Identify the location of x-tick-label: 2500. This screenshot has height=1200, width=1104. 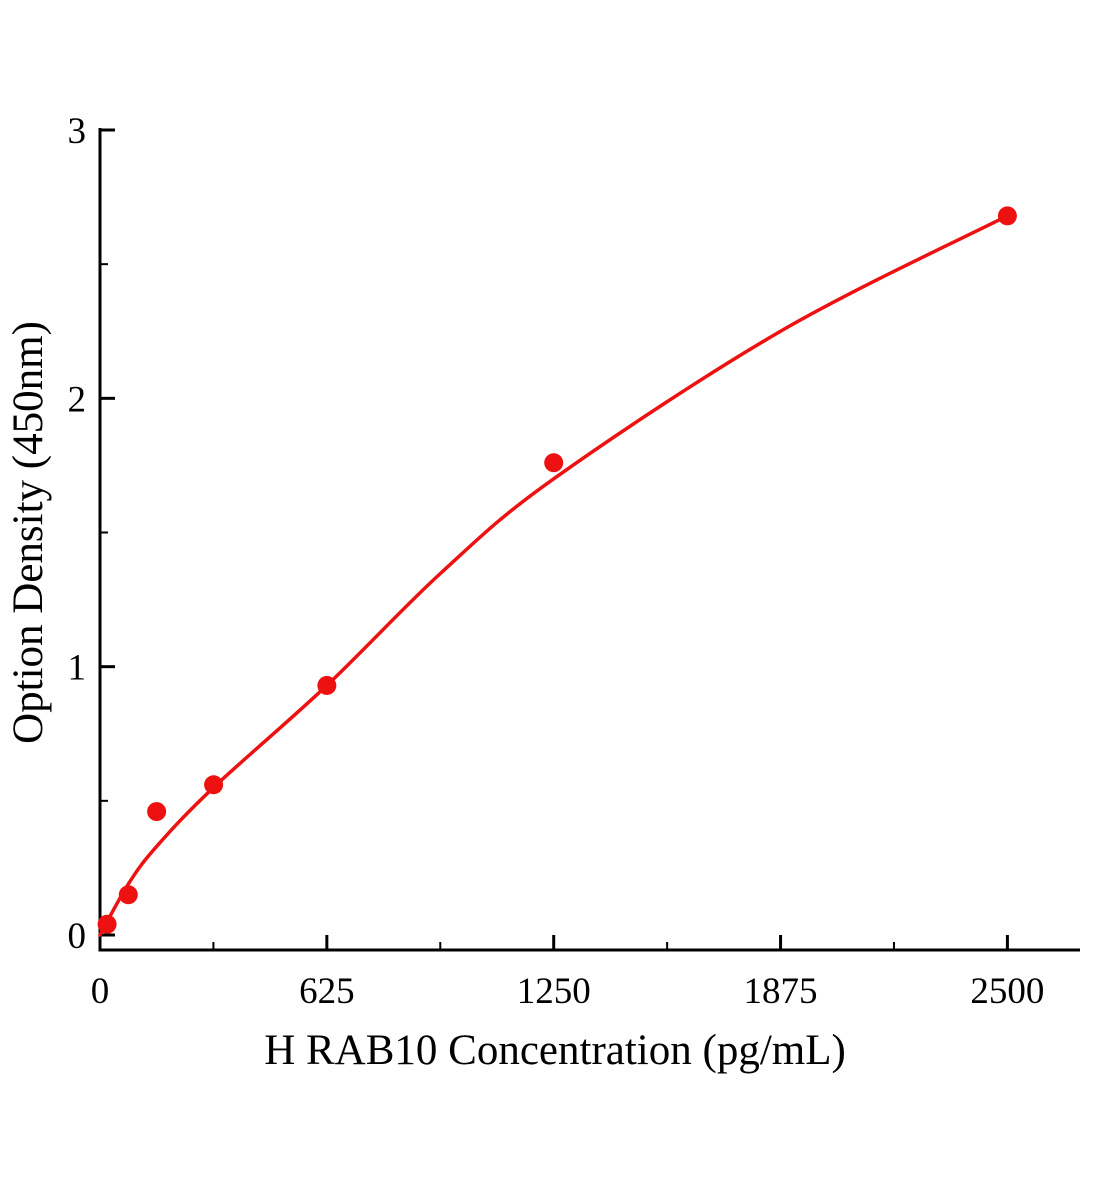
(1007, 991).